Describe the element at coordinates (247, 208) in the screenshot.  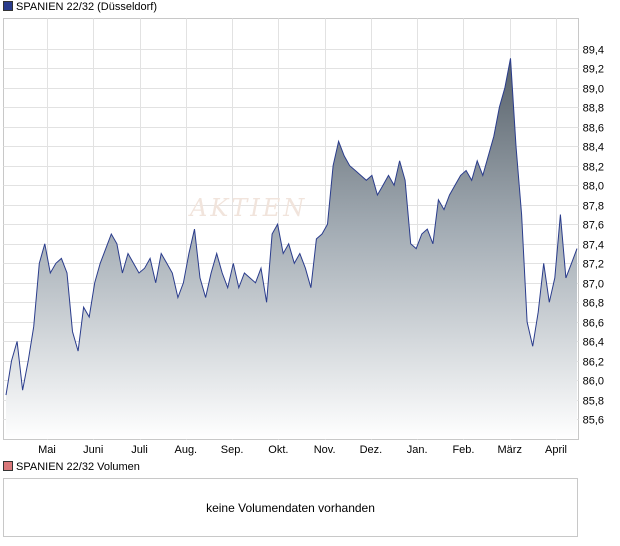
I see `watermark: AKTIEN` at that location.